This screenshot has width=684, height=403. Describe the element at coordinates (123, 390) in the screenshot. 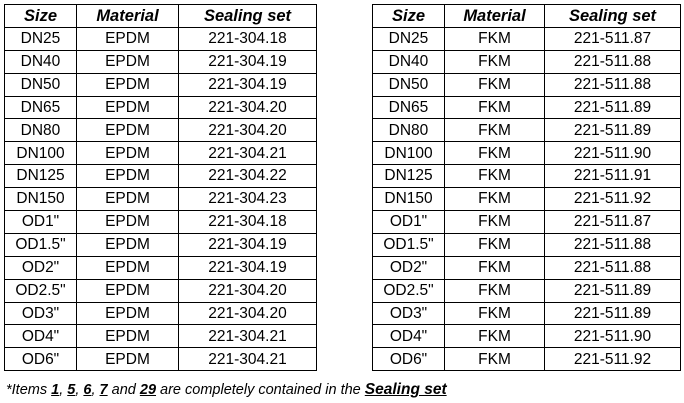

I see `footnote-and: and` at that location.